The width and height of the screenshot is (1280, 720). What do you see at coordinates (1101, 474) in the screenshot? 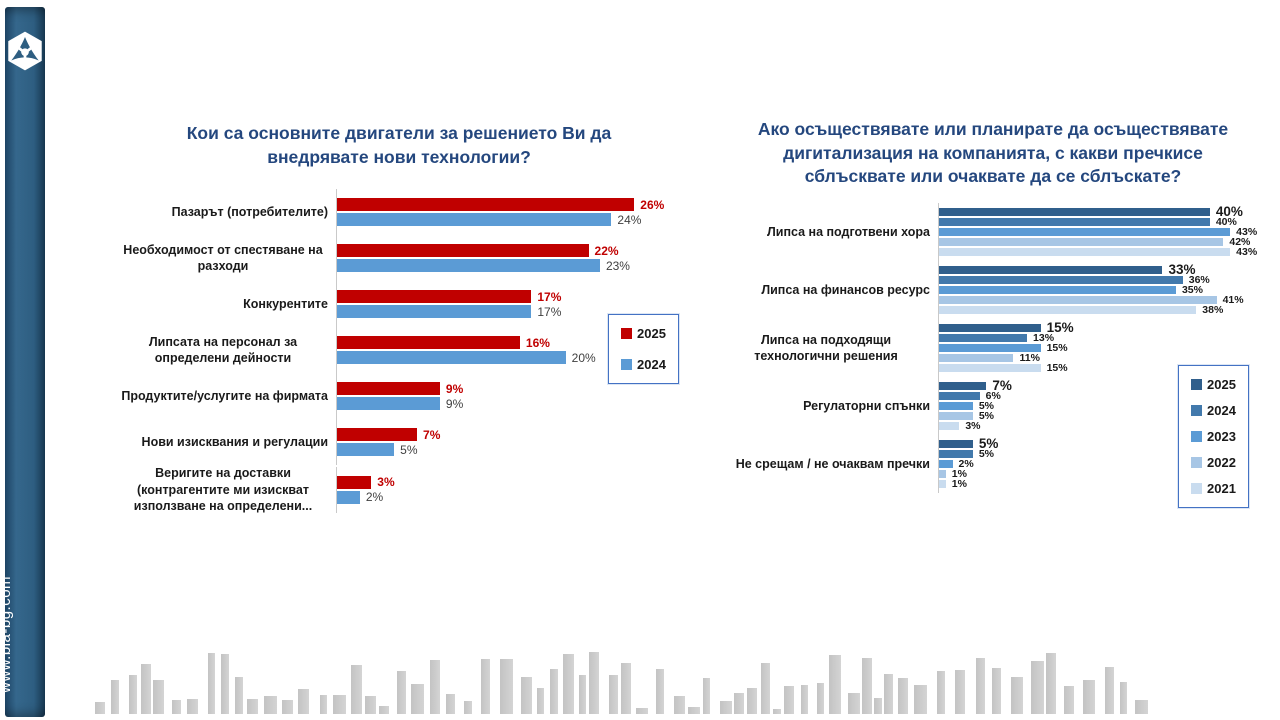
I see `bar-line-2022: 1%` at bounding box center [1101, 474].